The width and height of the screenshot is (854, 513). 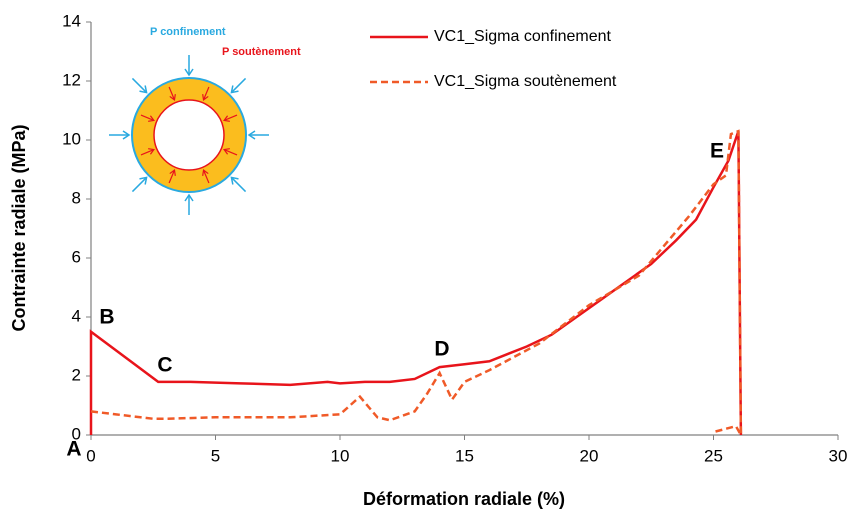 I want to click on x-axis-title: Déformation radiale (%), so click(x=464, y=499).